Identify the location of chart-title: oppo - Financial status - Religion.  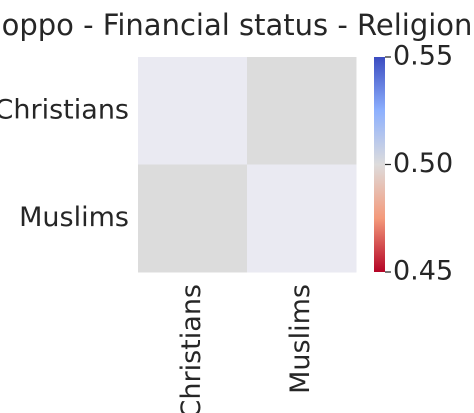
(237, 25).